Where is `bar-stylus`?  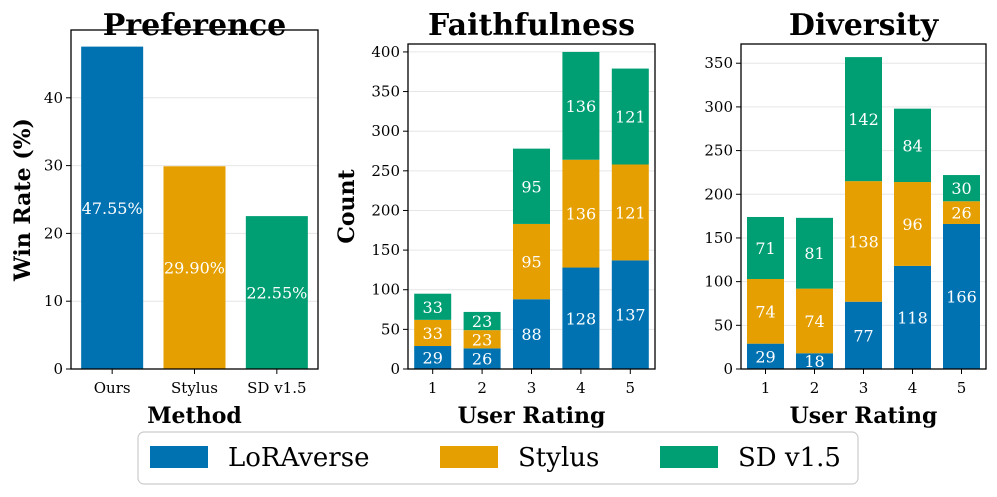 bar-stylus is located at coordinates (194, 267).